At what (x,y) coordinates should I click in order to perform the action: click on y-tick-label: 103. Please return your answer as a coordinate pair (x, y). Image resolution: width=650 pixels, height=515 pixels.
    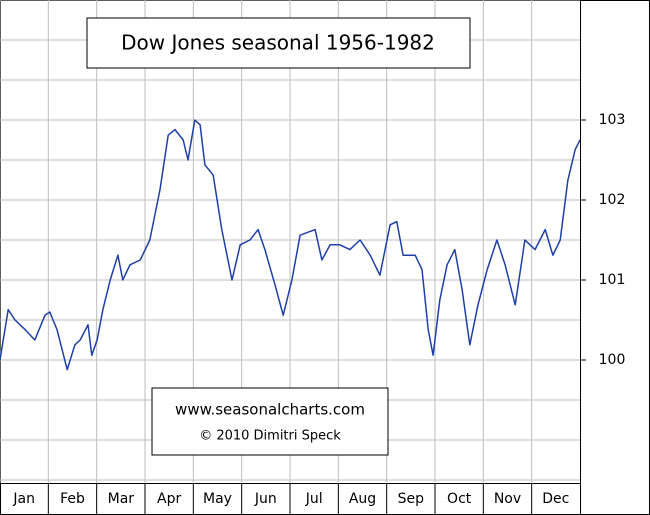
    Looking at the image, I should click on (612, 120).